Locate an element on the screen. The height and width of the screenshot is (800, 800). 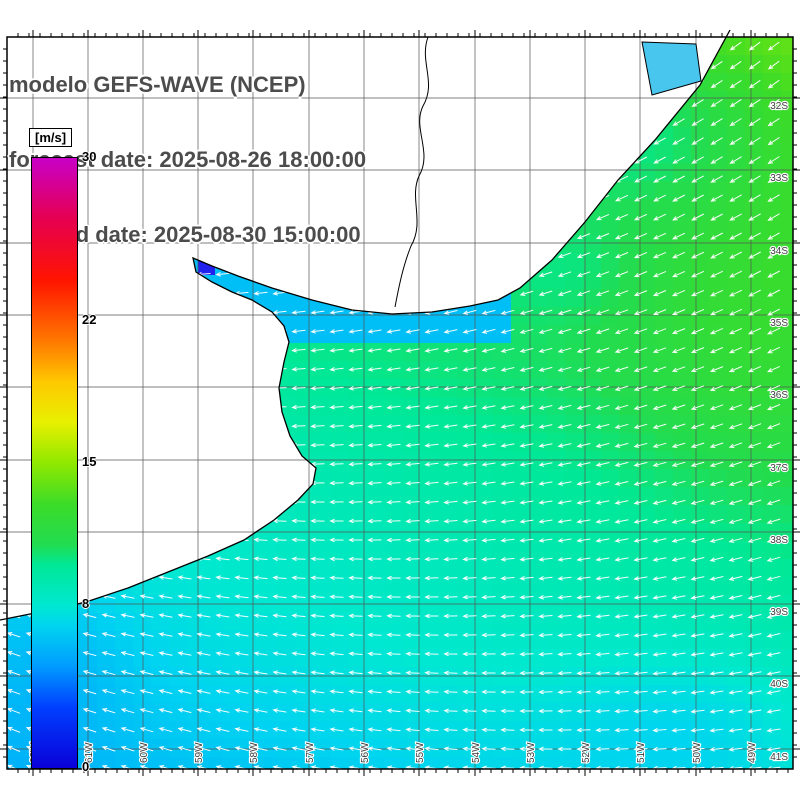
svg-text: 37S is located at coordinates (779, 468).